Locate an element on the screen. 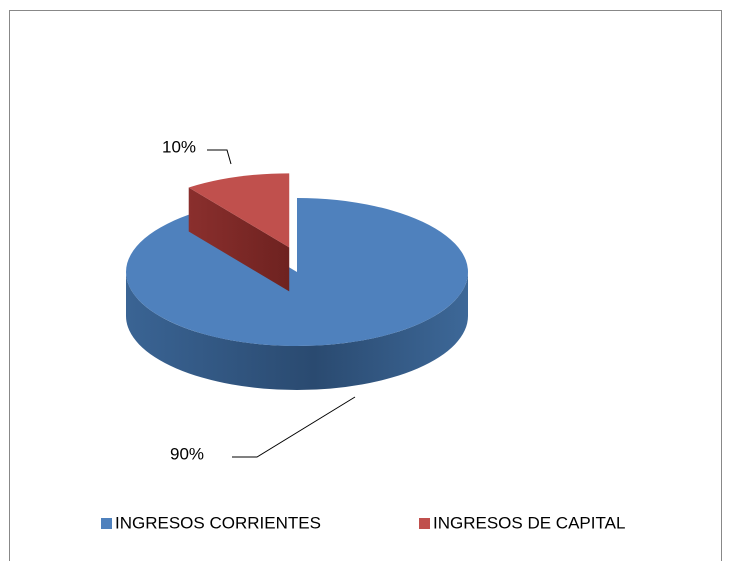 Image resolution: width=732 pixels, height=561 pixels. pie-cut-face is located at coordinates (239, 239).